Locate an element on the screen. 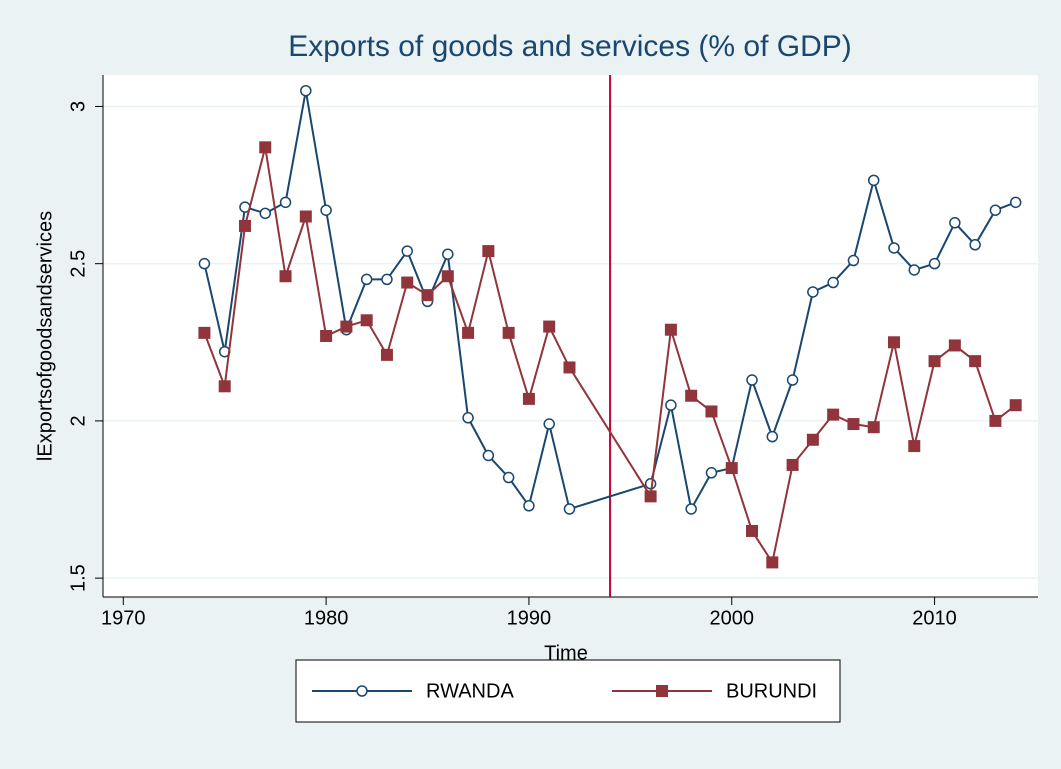 The width and height of the screenshot is (1061, 769). chart-title: Exports of goods and services (% of GDP) is located at coordinates (570, 46).